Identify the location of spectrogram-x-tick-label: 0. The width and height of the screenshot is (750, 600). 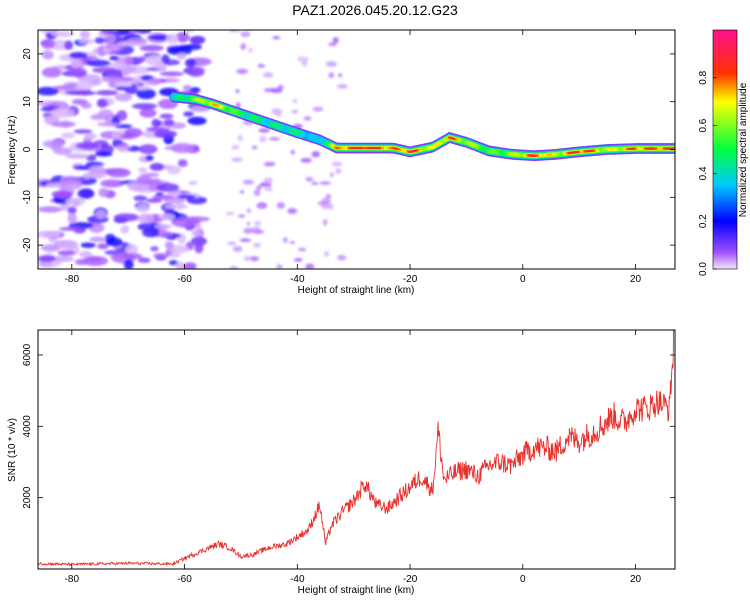
(523, 279).